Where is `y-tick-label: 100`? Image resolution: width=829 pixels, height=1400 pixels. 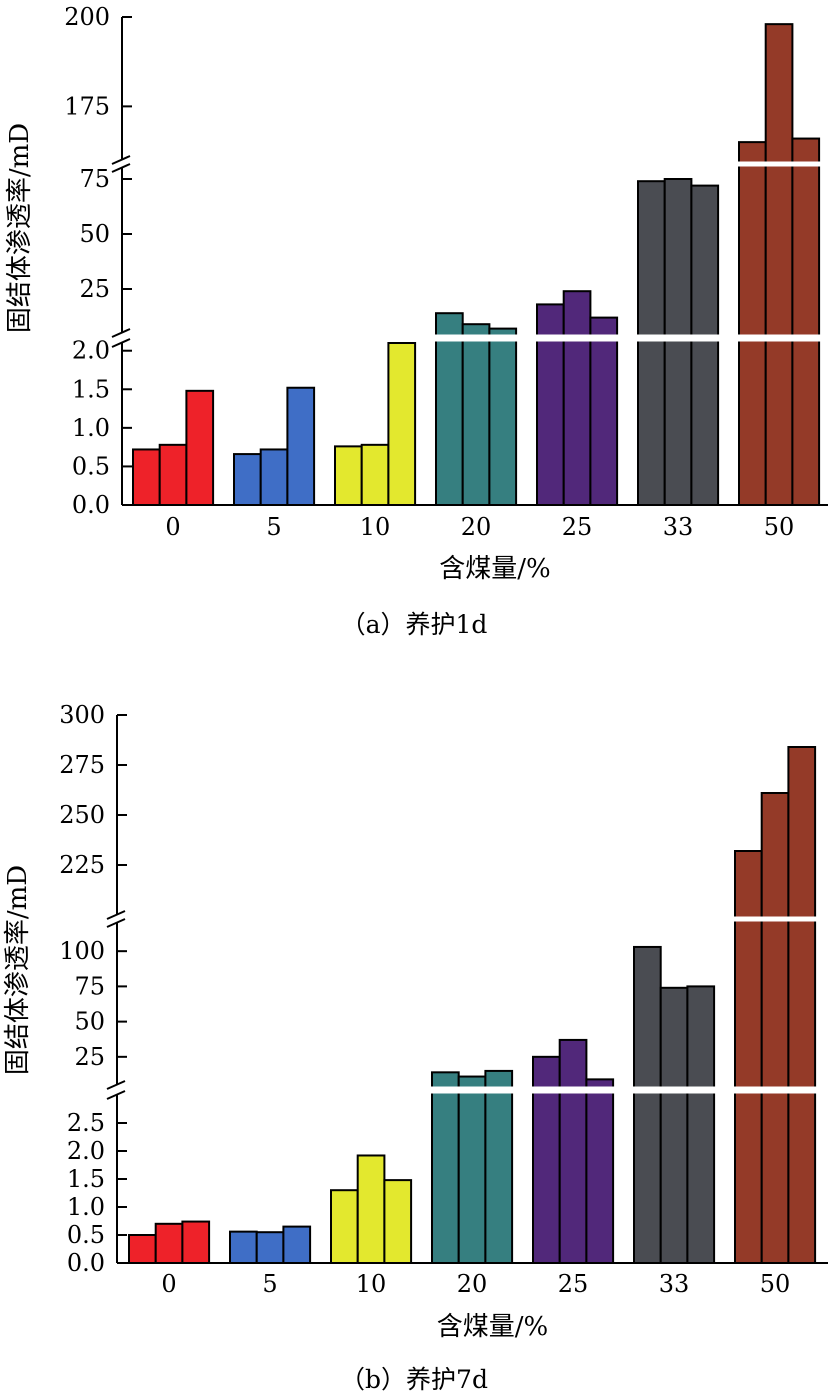
y-tick-label: 100 is located at coordinates (82, 951).